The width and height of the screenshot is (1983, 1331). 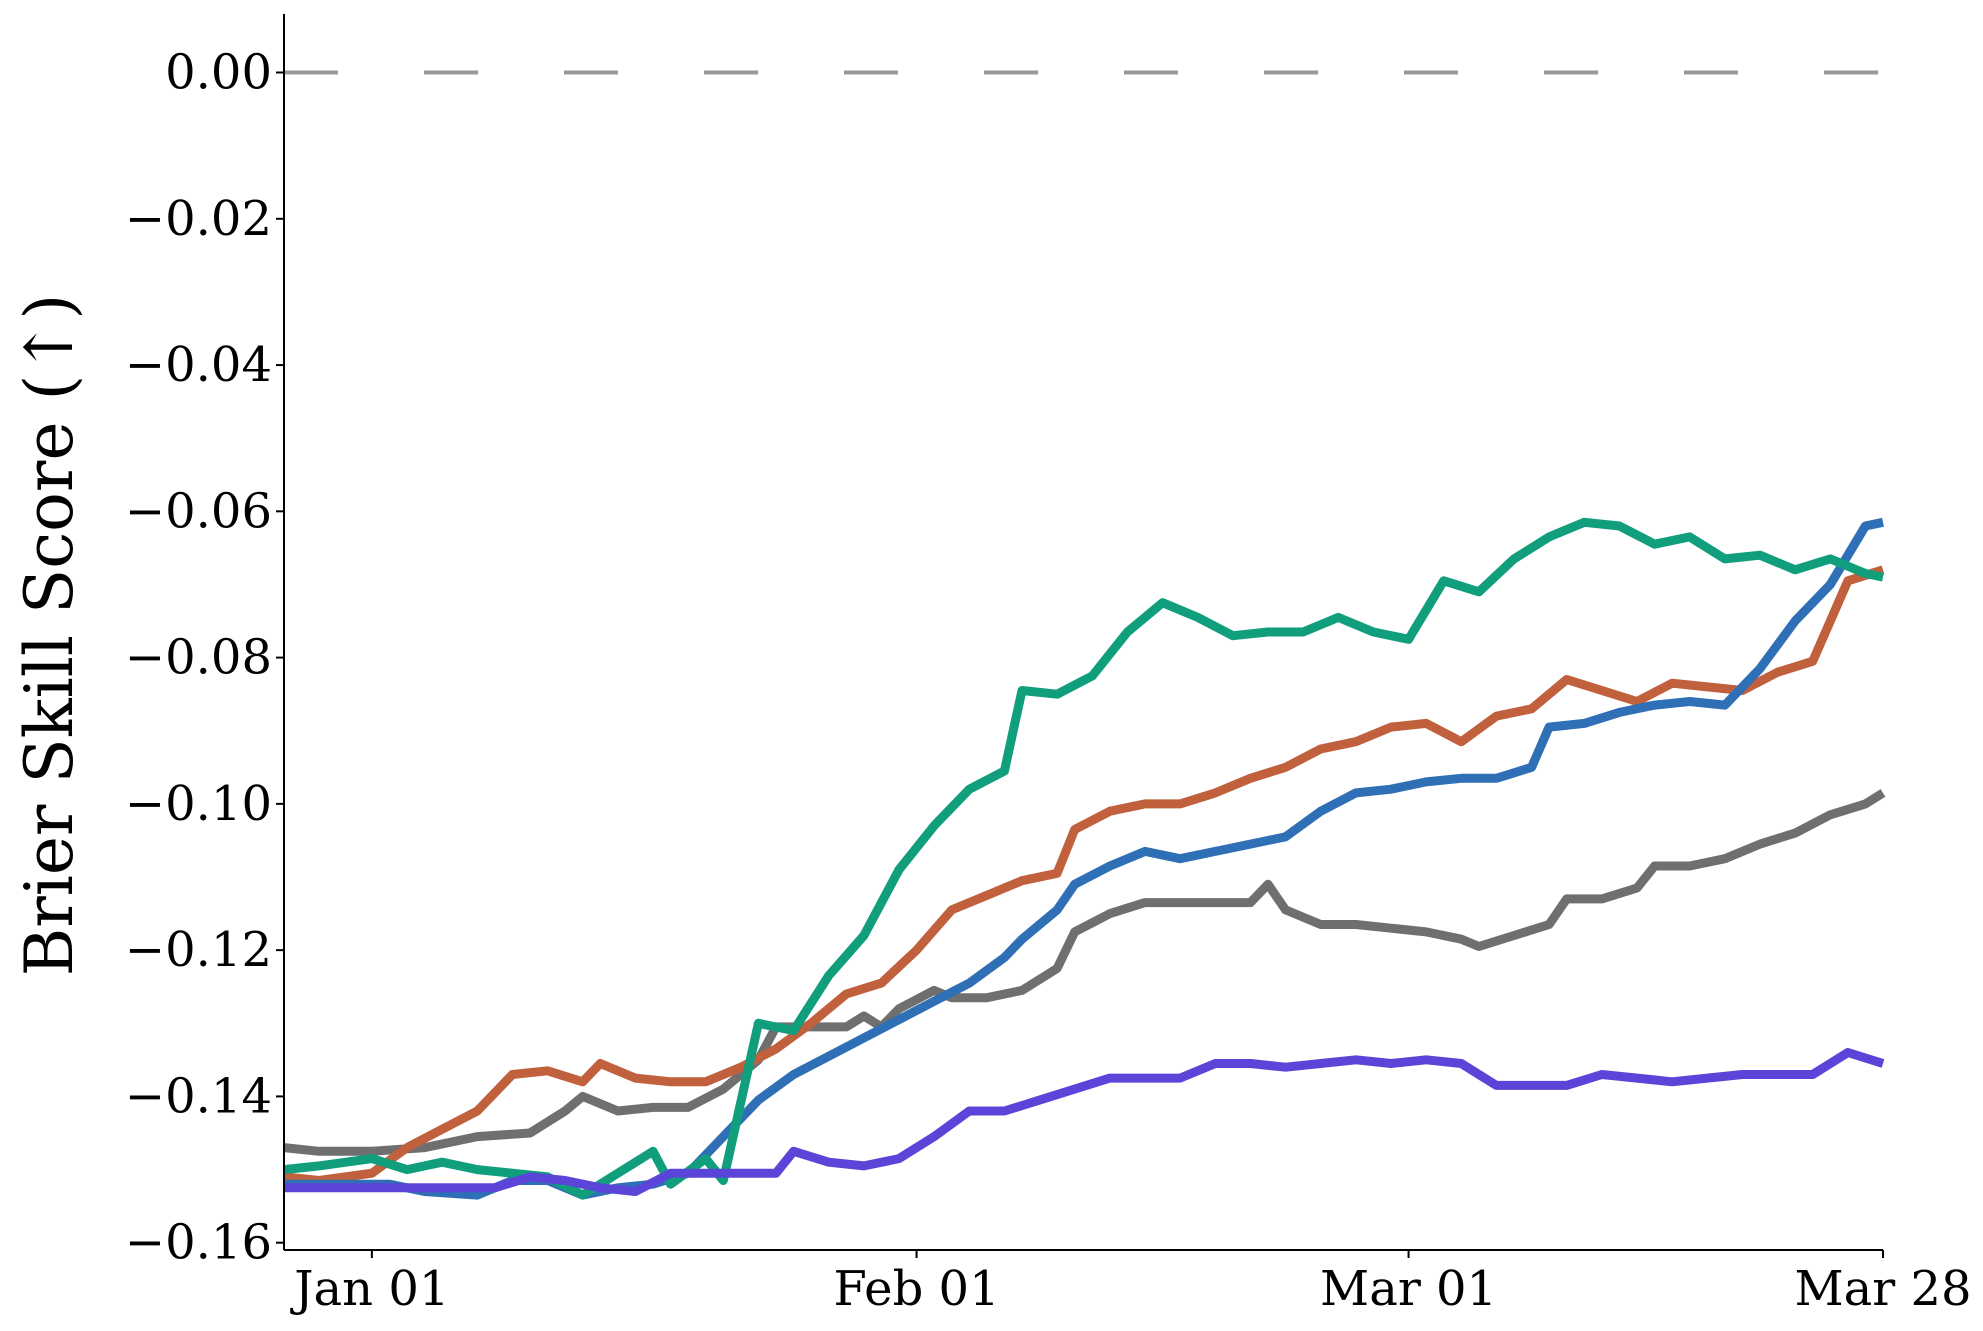 What do you see at coordinates (49, 635) in the screenshot?
I see `y-axis-label: Brier Skill Score (↑)` at bounding box center [49, 635].